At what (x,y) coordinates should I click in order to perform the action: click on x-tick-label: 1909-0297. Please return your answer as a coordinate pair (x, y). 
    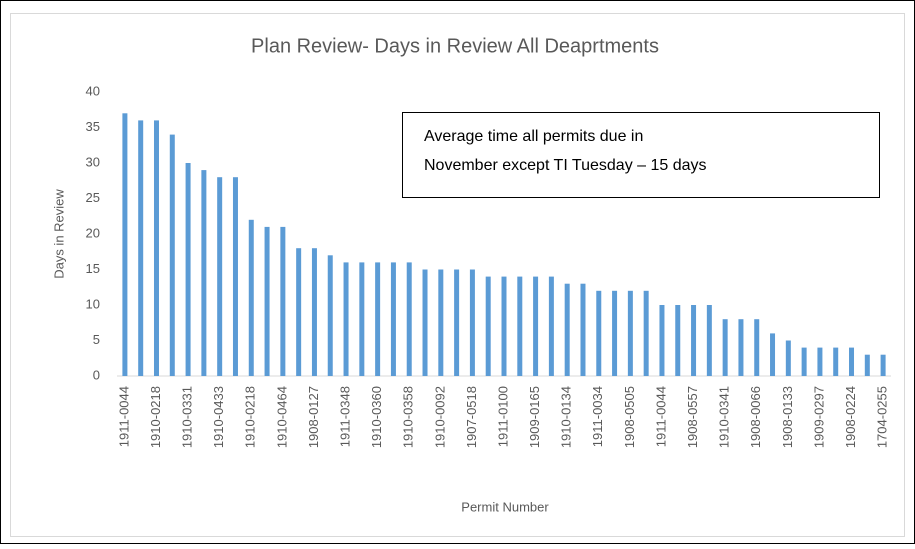
    Looking at the image, I should click on (818, 417).